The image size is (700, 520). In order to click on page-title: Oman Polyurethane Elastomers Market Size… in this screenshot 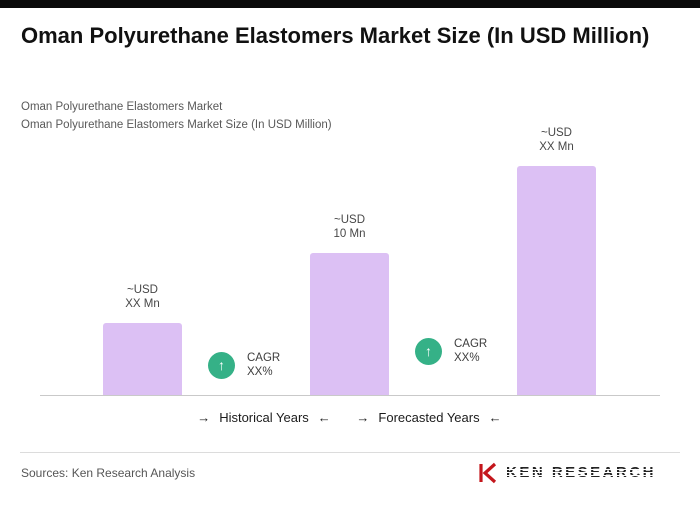, I will do `click(335, 35)`.